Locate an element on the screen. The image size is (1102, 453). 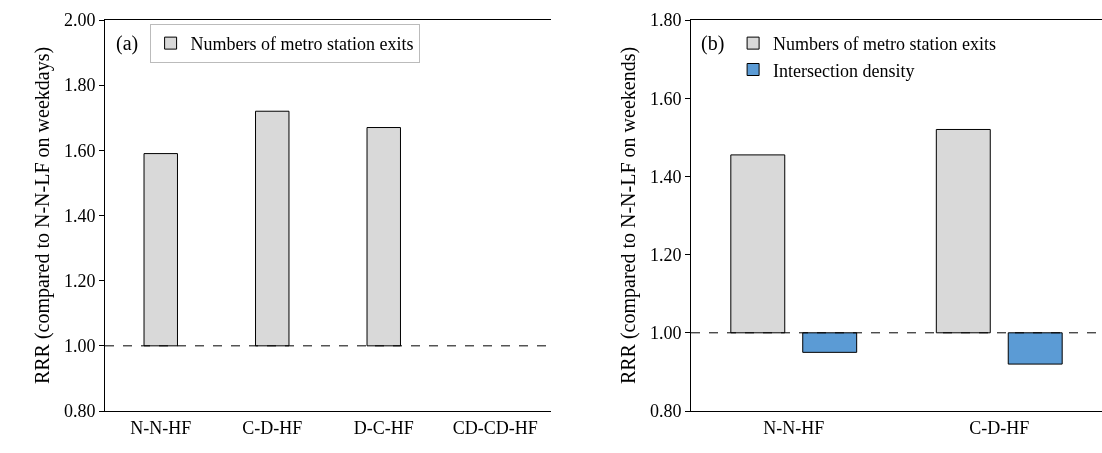
y-tick-label: 2.00 is located at coordinates (79, 20).